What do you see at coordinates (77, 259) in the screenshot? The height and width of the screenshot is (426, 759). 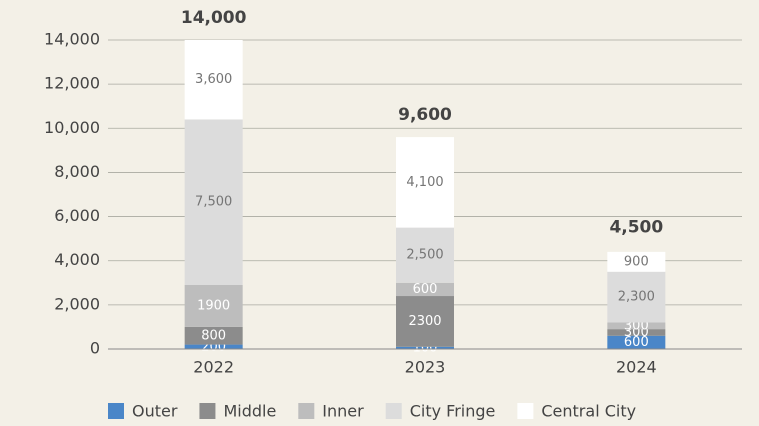 I see `y-tick-label: 4,000` at bounding box center [77, 259].